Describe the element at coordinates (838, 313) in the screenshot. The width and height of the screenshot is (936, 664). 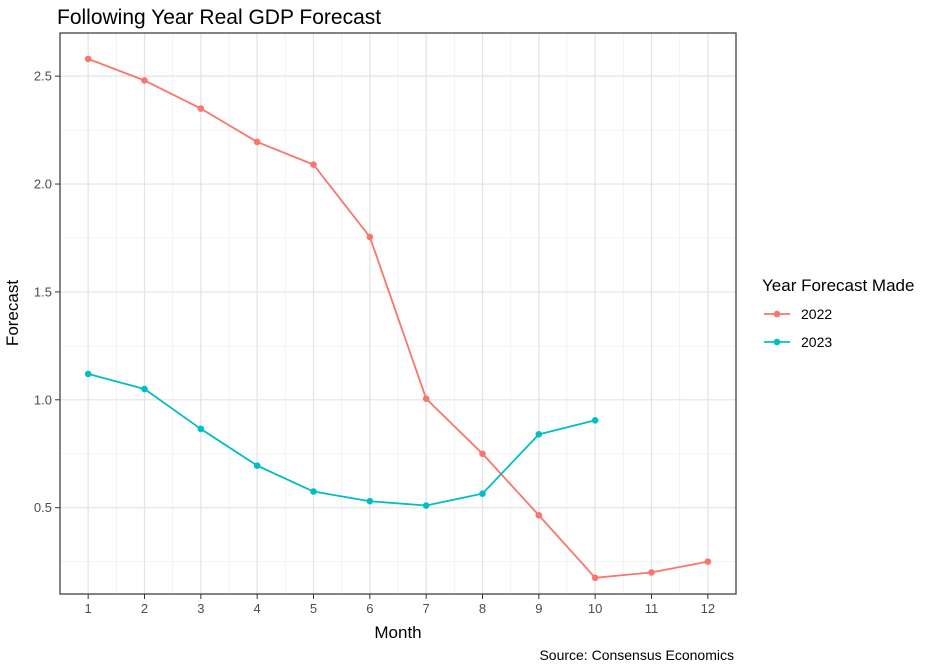
I see `legend: Year Forecast Made 2022 2023` at that location.